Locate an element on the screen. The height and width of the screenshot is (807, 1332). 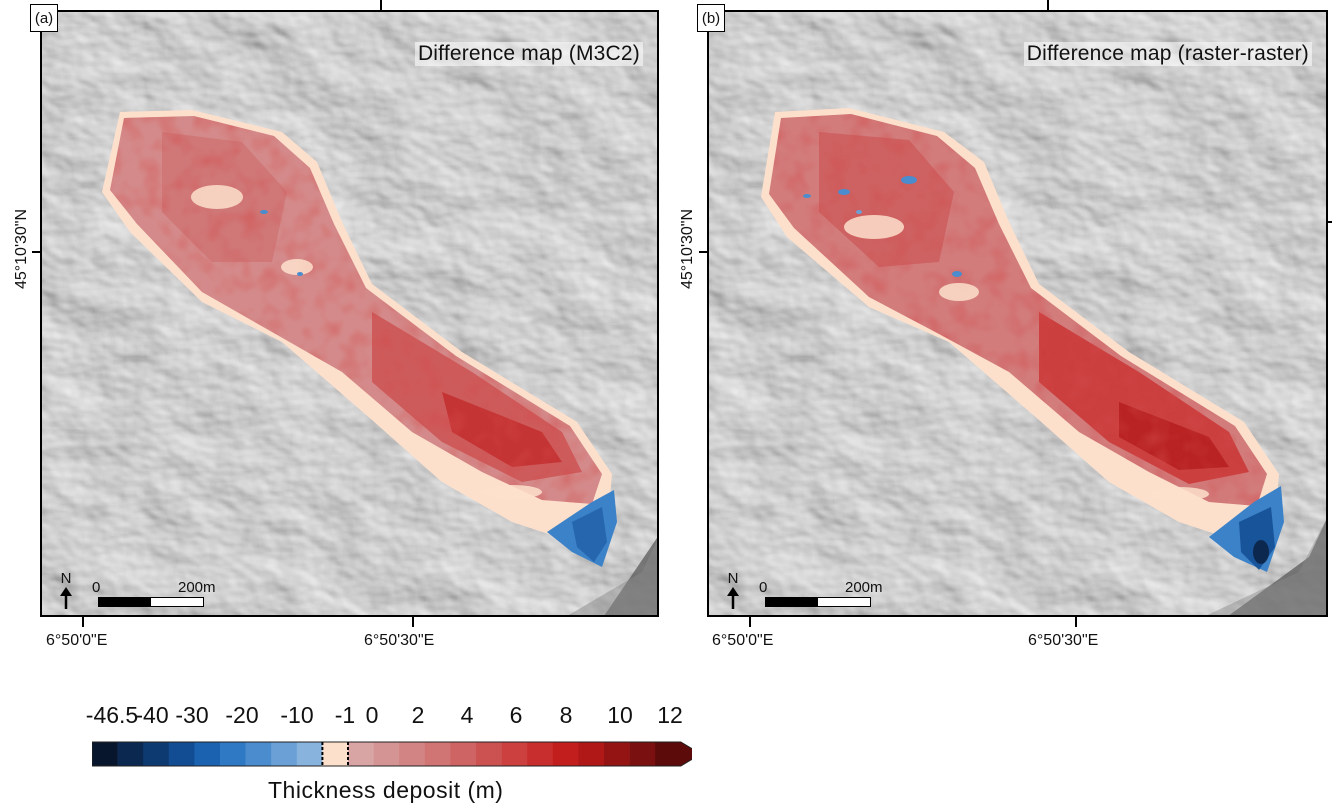
legend-tick-label: 10 is located at coordinates (620, 715).